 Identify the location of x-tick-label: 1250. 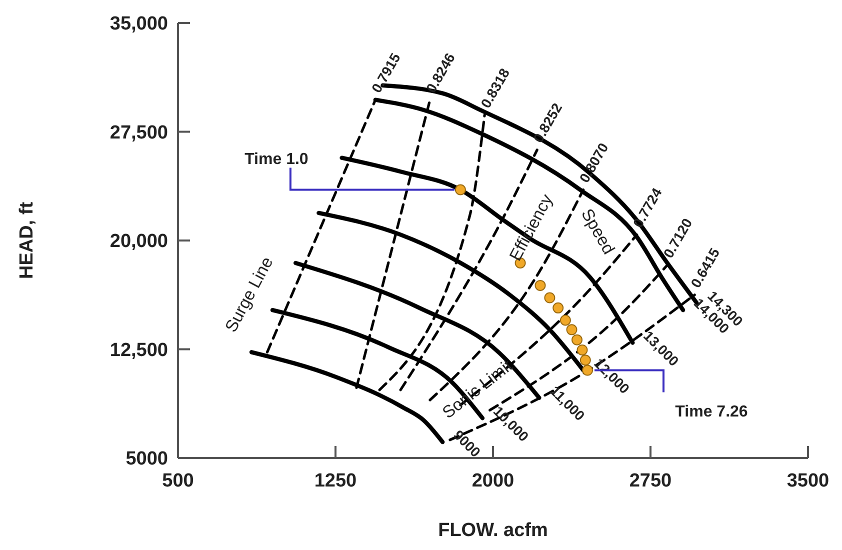
(335, 481).